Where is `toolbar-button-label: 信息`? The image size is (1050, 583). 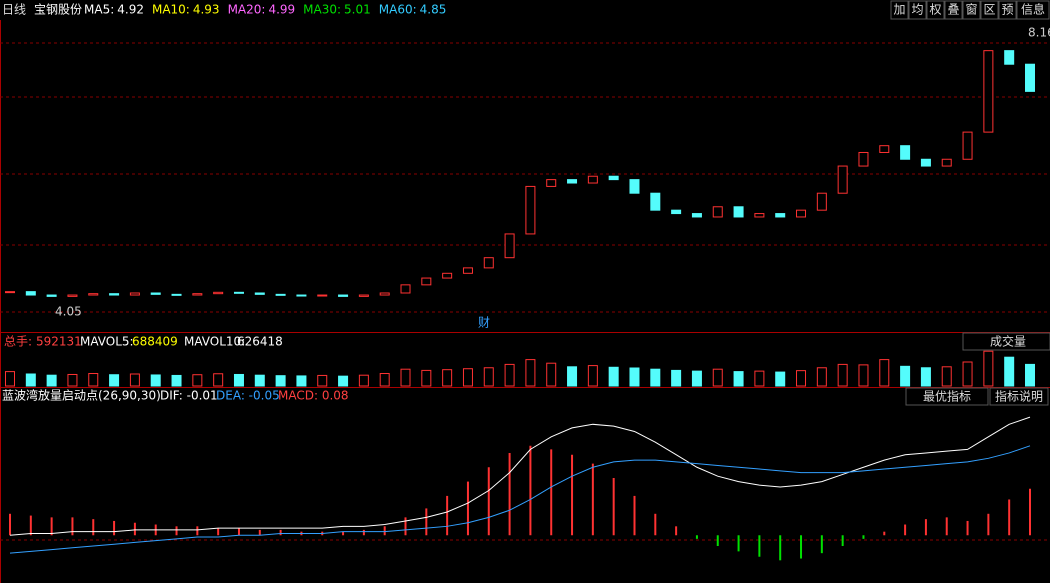
toolbar-button-label: 信息 is located at coordinates (1033, 9).